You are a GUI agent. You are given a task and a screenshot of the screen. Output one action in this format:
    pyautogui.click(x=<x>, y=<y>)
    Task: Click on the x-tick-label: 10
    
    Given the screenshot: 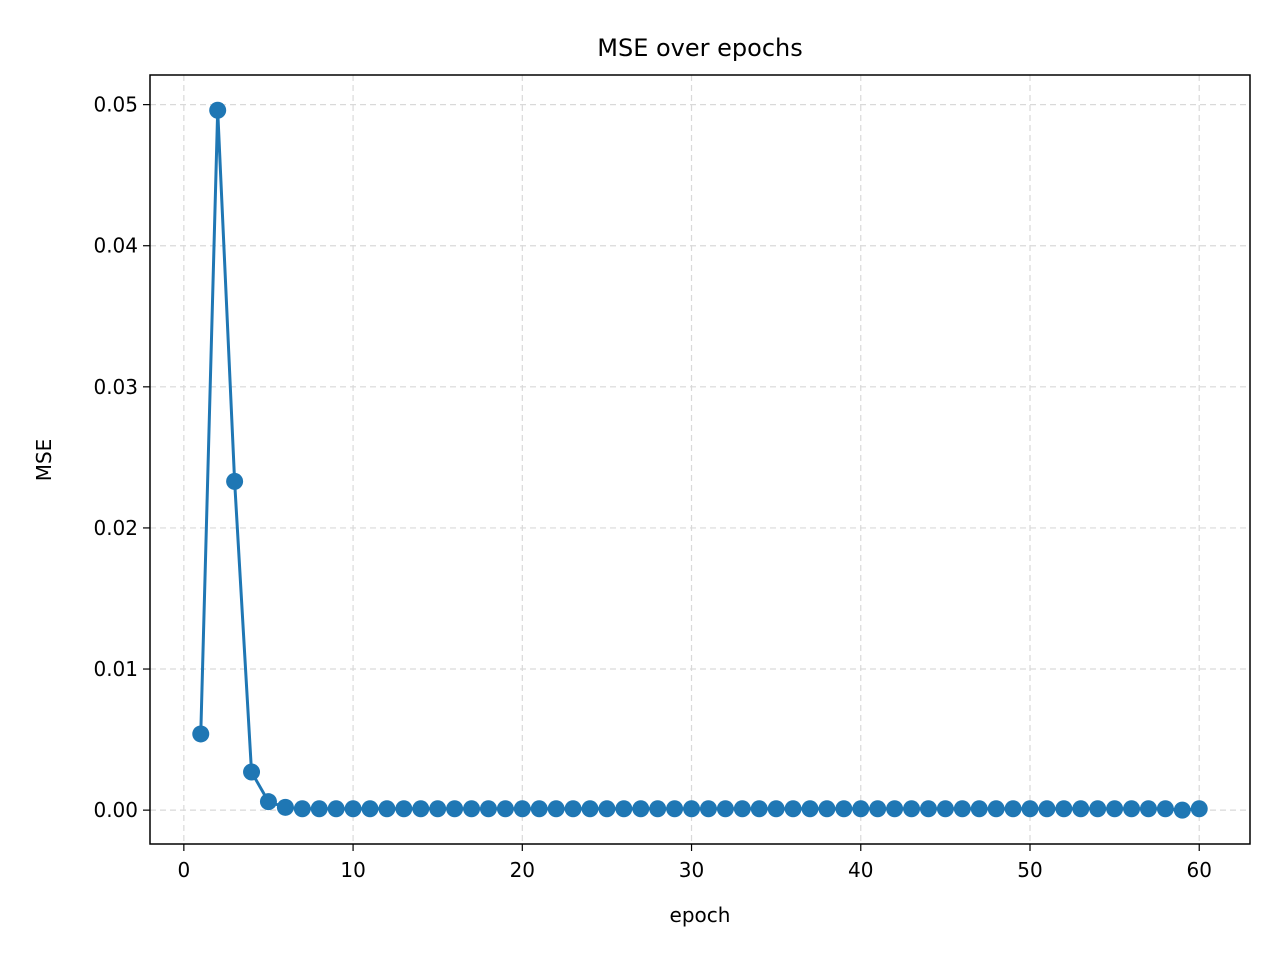 What is the action you would take?
    pyautogui.click(x=352, y=870)
    